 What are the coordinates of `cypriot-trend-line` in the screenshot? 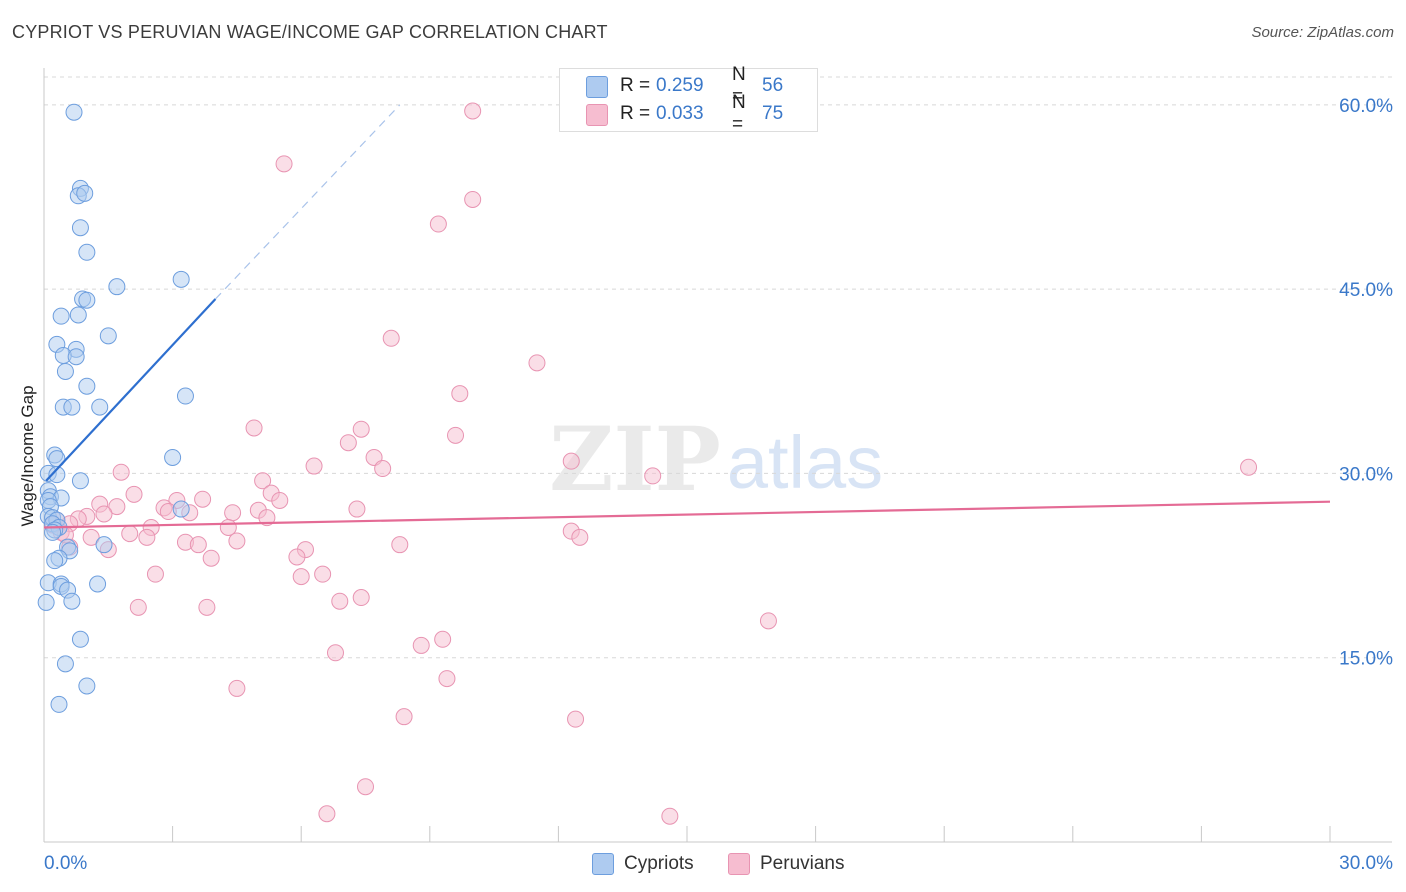 It's located at (131, 390).